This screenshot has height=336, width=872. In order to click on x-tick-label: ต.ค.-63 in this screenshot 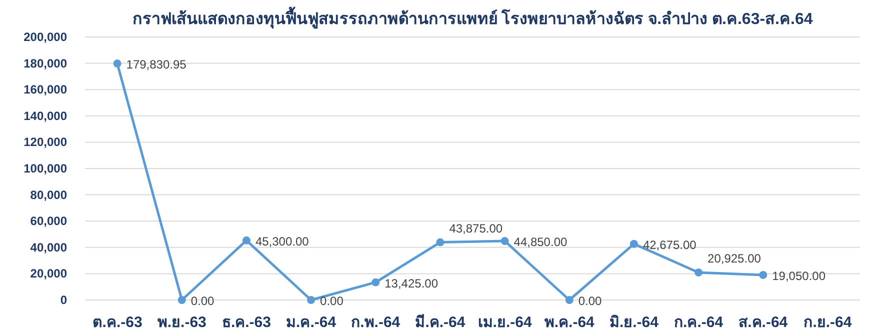, I will do `click(117, 322)`.